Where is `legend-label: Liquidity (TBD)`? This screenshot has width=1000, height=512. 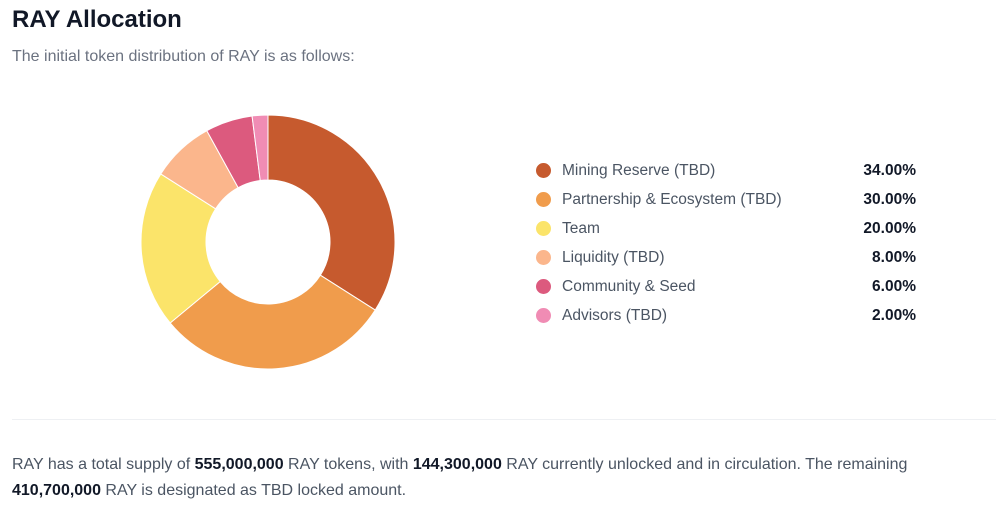 legend-label: Liquidity (TBD) is located at coordinates (613, 257).